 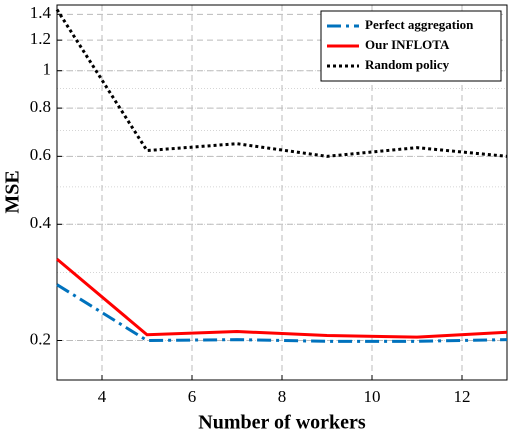 I want to click on x-tick-label: 8, so click(x=282, y=396).